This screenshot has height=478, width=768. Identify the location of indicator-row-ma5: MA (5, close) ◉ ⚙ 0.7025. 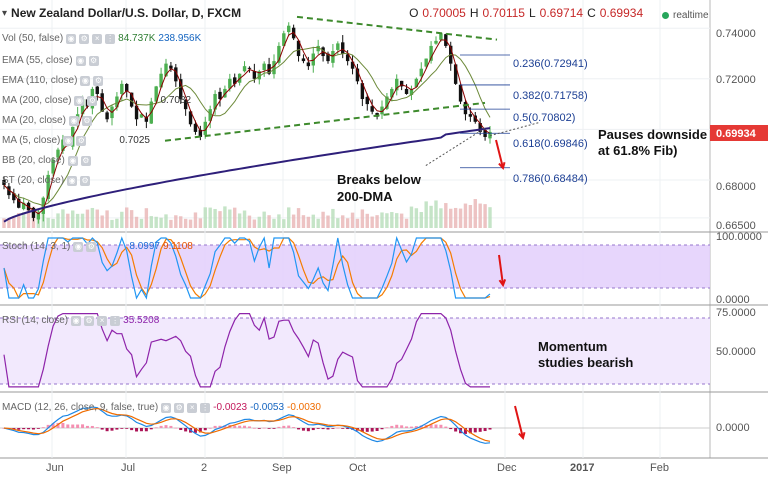
(76, 140).